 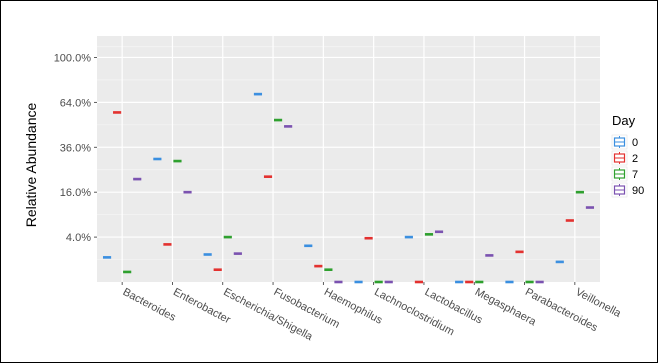 What do you see at coordinates (635, 159) in the screenshot?
I see `legend-label: 2` at bounding box center [635, 159].